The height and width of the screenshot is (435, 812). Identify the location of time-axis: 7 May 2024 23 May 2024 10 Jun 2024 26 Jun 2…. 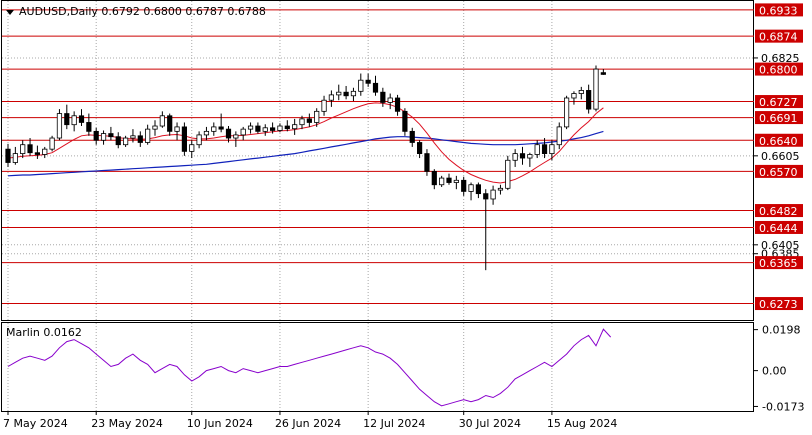
(310, 420).